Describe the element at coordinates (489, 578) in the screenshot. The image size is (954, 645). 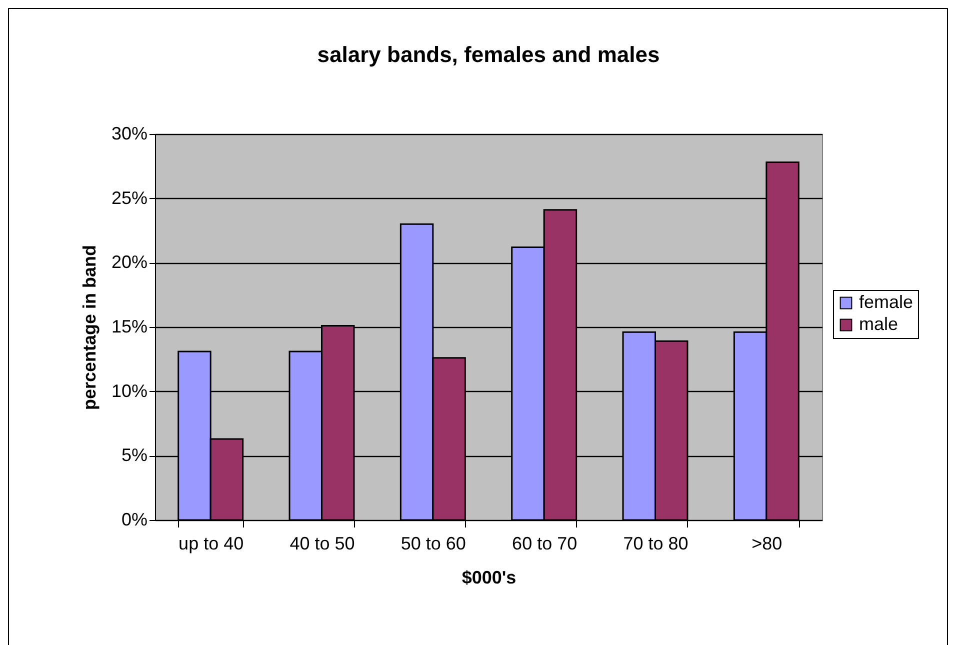
I see `x-axis-title: $000's` at that location.